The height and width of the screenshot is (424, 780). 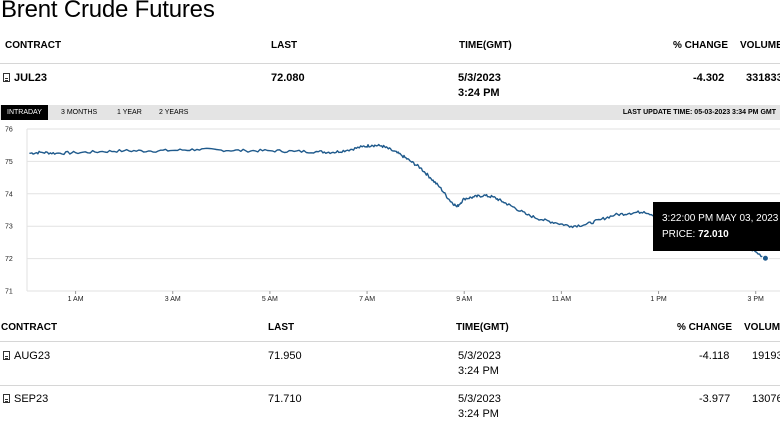 I want to click on x-tick-label: 3 PM, so click(x=756, y=299).